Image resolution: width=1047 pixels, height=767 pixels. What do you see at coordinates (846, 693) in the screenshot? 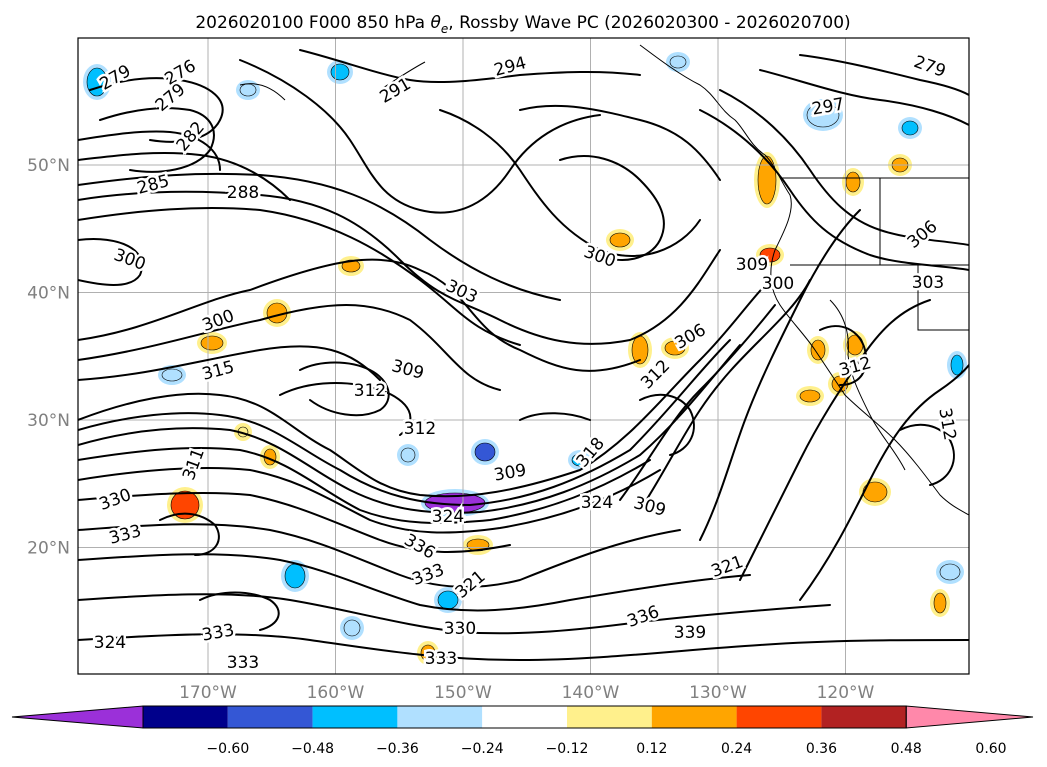
I see `lon-tick-label: 120°W` at bounding box center [846, 693].